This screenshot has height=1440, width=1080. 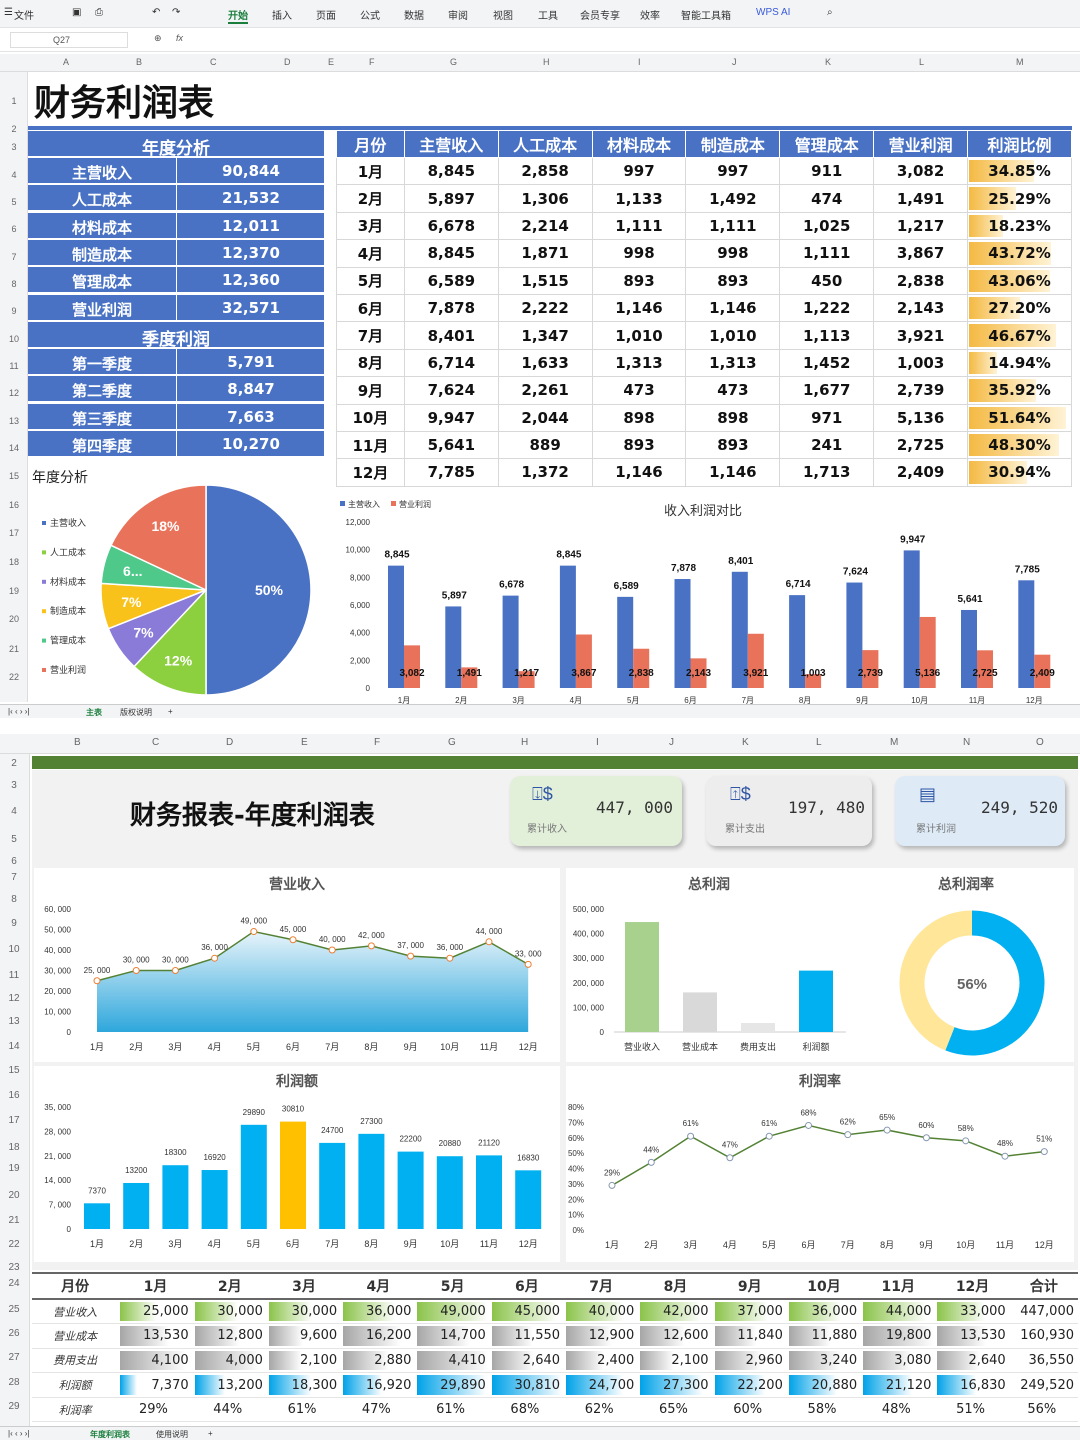 I want to click on row-header: 28, so click(x=14, y=1382).